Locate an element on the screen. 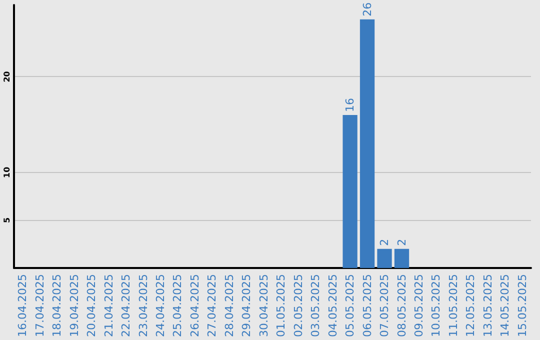  x-tick-label: 02.05.2025 is located at coordinates (298, 306).